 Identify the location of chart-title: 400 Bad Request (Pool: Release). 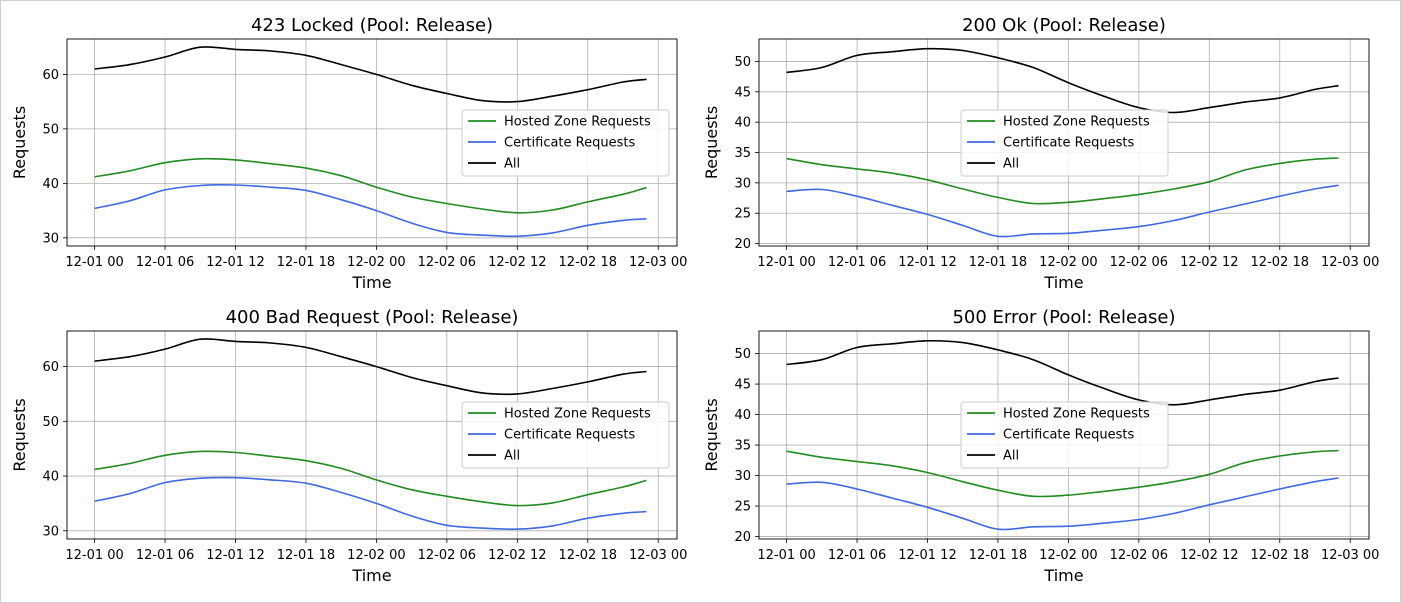
(372, 317).